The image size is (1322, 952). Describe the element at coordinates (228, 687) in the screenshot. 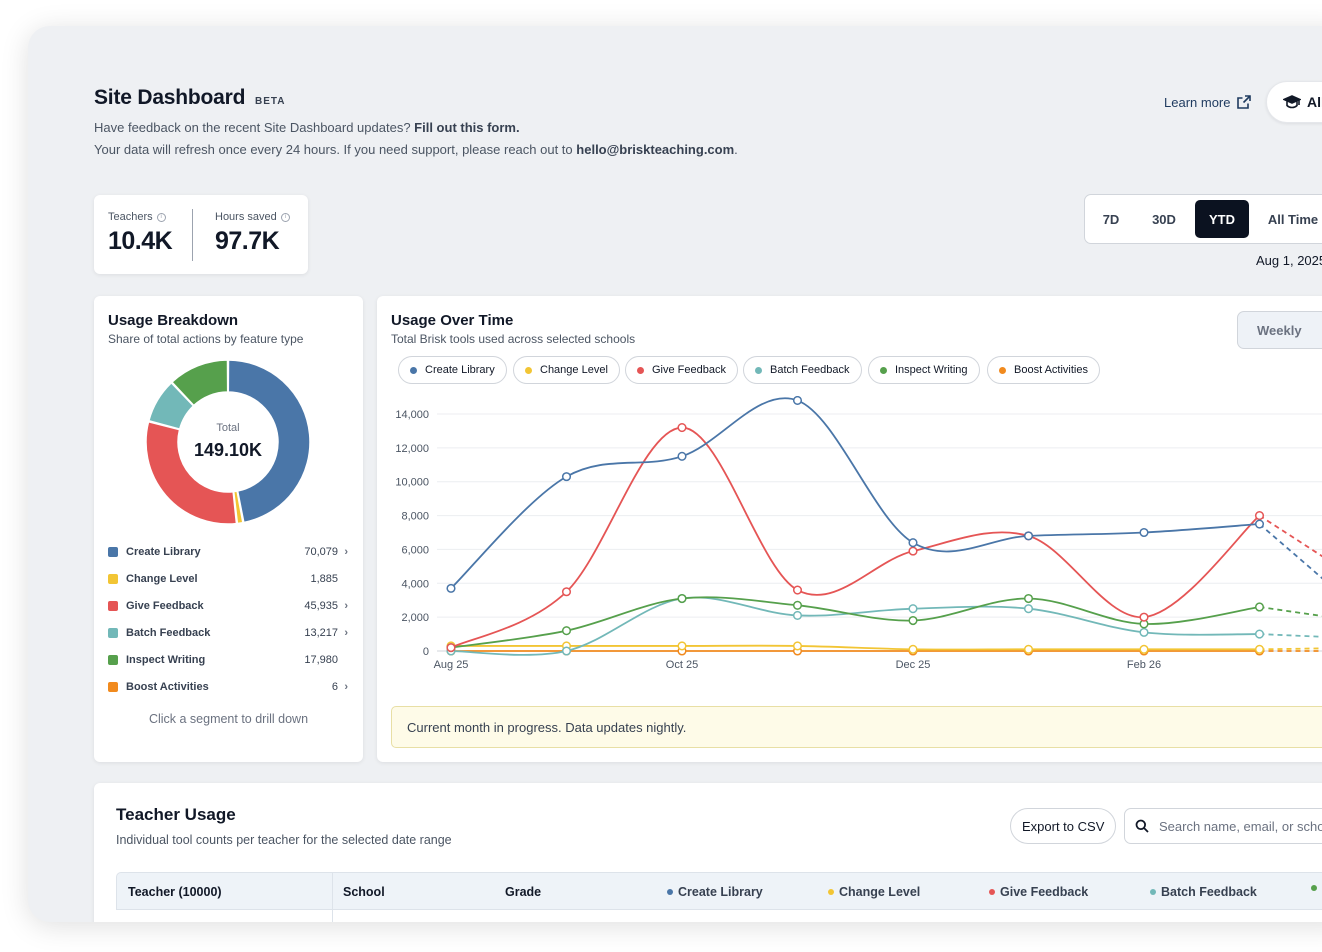

I see `legend-item-boost-activities: Boost Activities 6 ›` at that location.